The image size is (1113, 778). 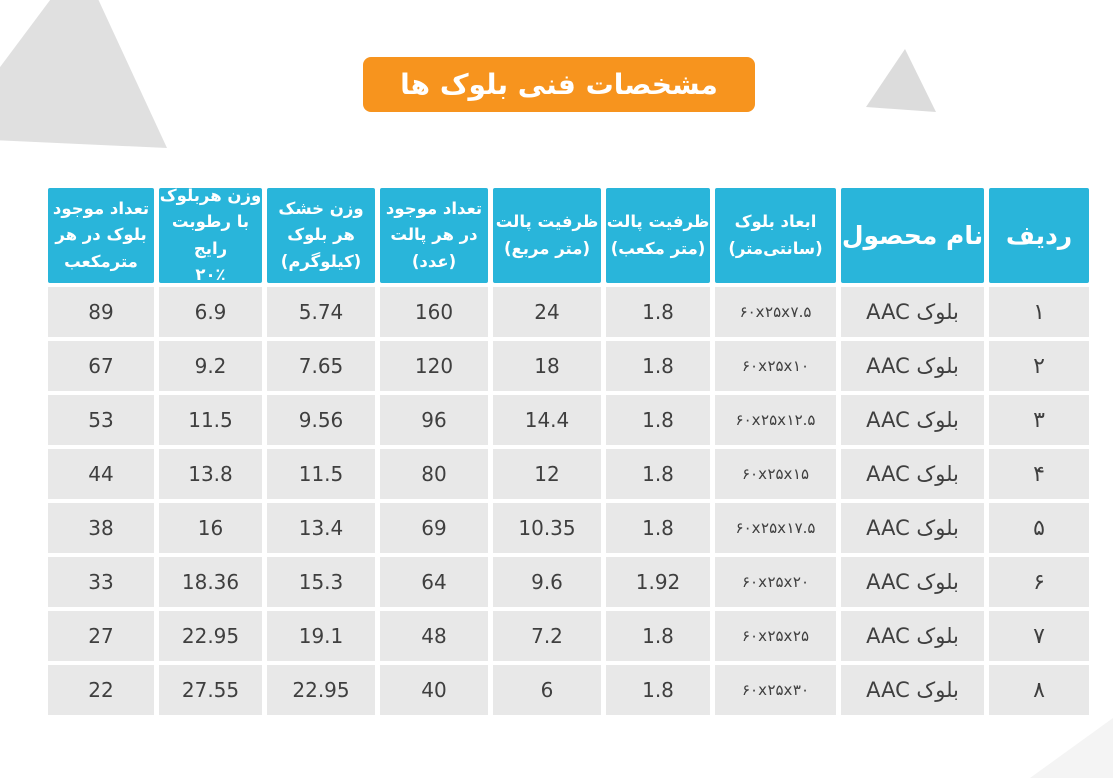 I want to click on cell-radif: ۵, so click(x=1039, y=528).